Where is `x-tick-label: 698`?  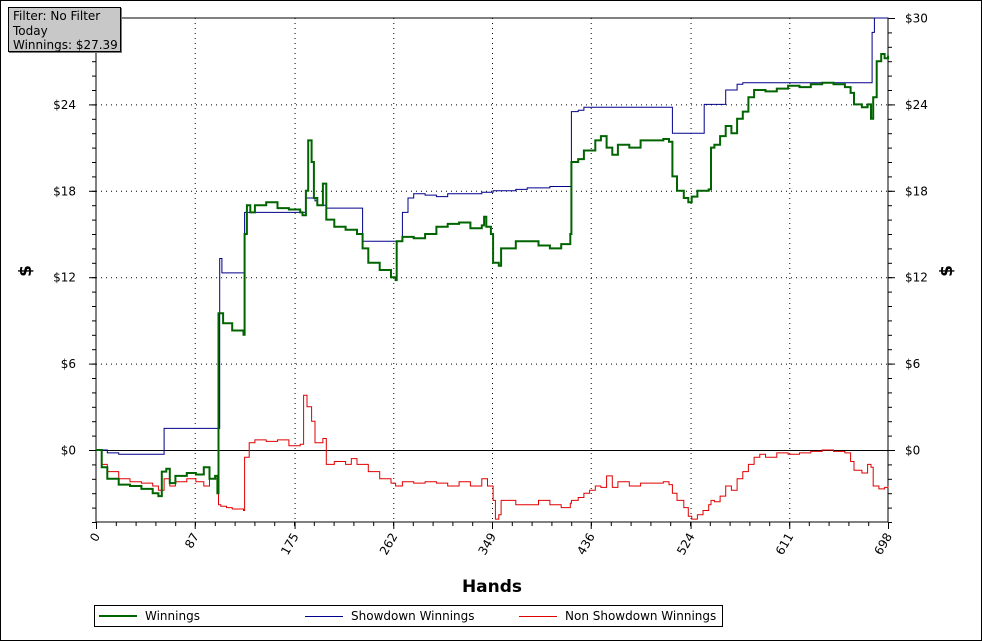
x-tick-label: 698 is located at coordinates (884, 544).